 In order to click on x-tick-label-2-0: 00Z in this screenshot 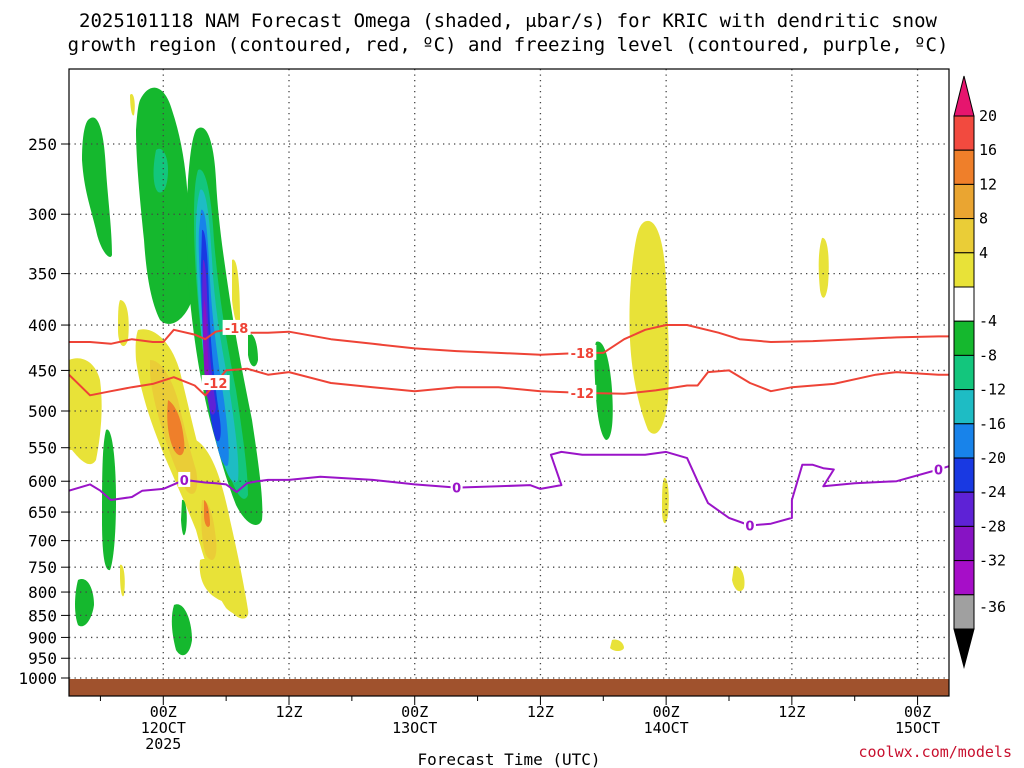, I will do `click(414, 712)`.